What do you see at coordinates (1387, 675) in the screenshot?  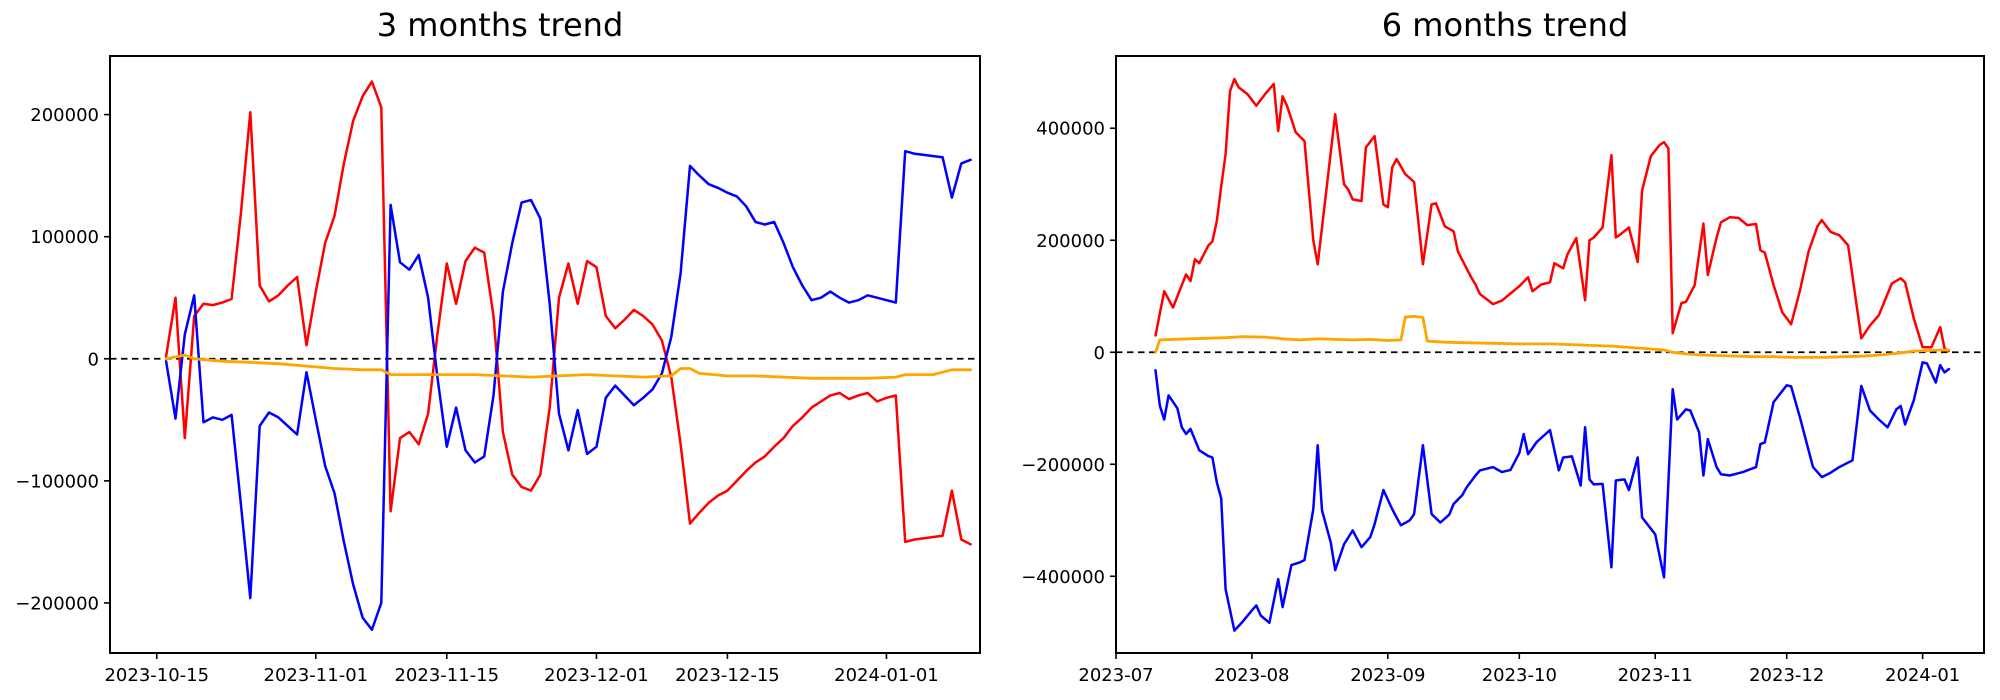 I see `x-tick-label: 2023-09` at bounding box center [1387, 675].